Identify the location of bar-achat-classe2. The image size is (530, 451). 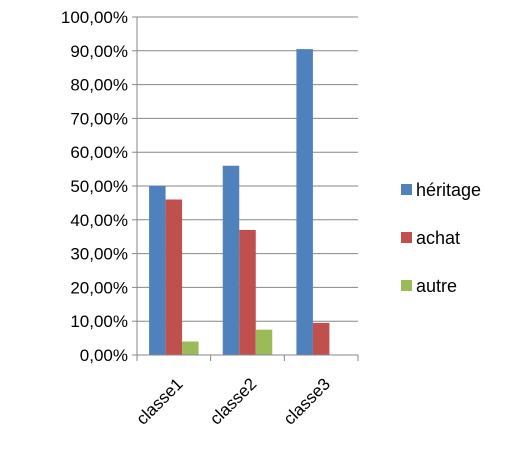
(247, 292).